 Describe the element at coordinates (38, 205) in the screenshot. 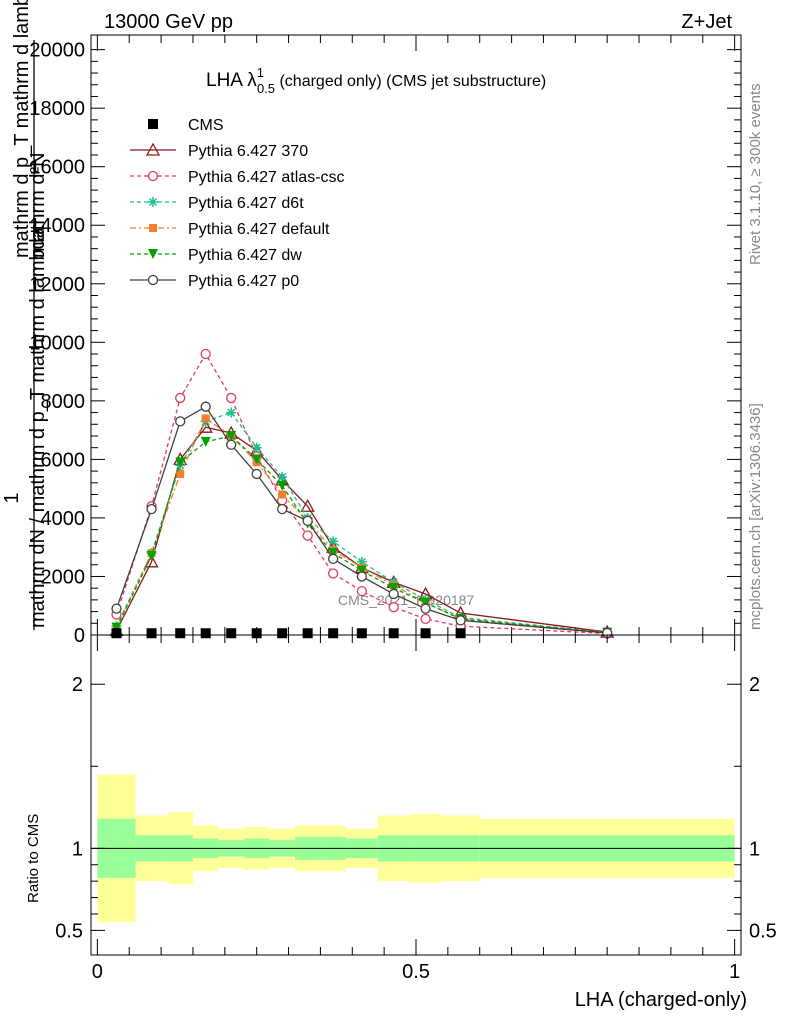

I see `ylabel-top: mathrm d²N` at that location.